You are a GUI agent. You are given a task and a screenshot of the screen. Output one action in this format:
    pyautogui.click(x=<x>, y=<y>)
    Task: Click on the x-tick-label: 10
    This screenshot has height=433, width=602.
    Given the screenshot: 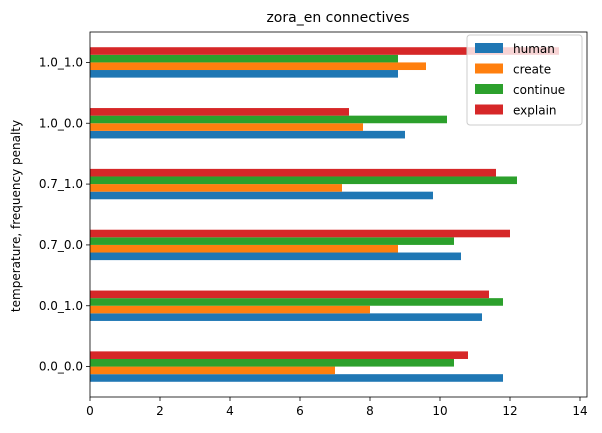 What is the action you would take?
    pyautogui.click(x=439, y=411)
    